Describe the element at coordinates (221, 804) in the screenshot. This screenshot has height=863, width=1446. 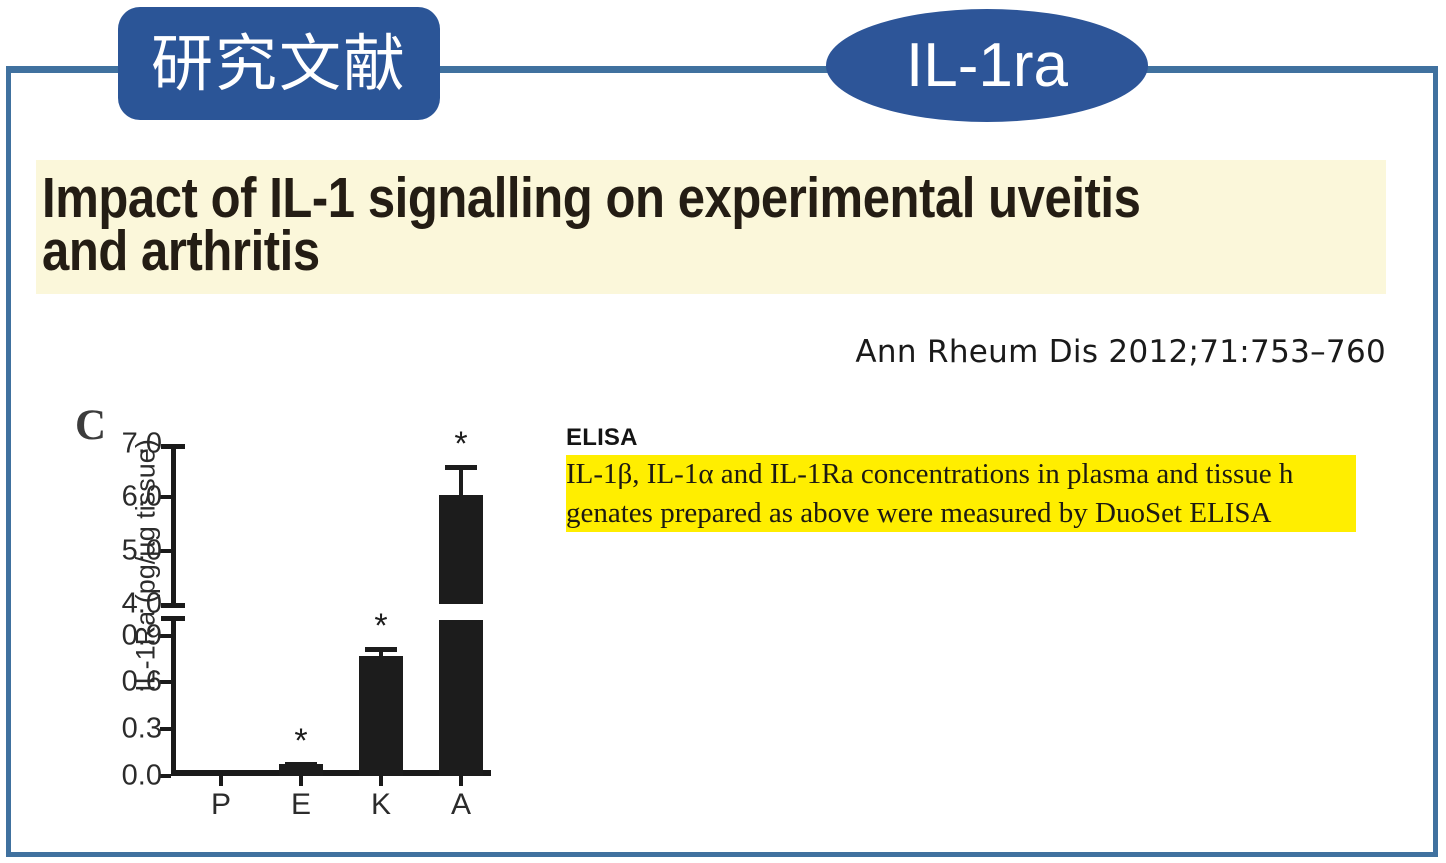
I see `chart-x-label-P: P` at that location.